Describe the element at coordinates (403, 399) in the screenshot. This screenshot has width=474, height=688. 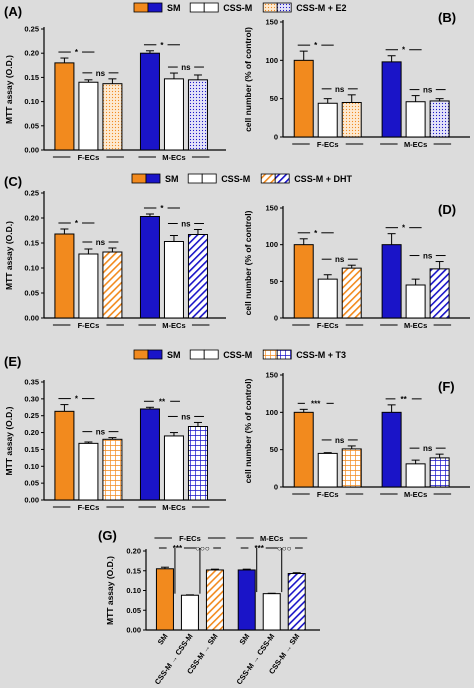
I see `sig-label: **` at that location.